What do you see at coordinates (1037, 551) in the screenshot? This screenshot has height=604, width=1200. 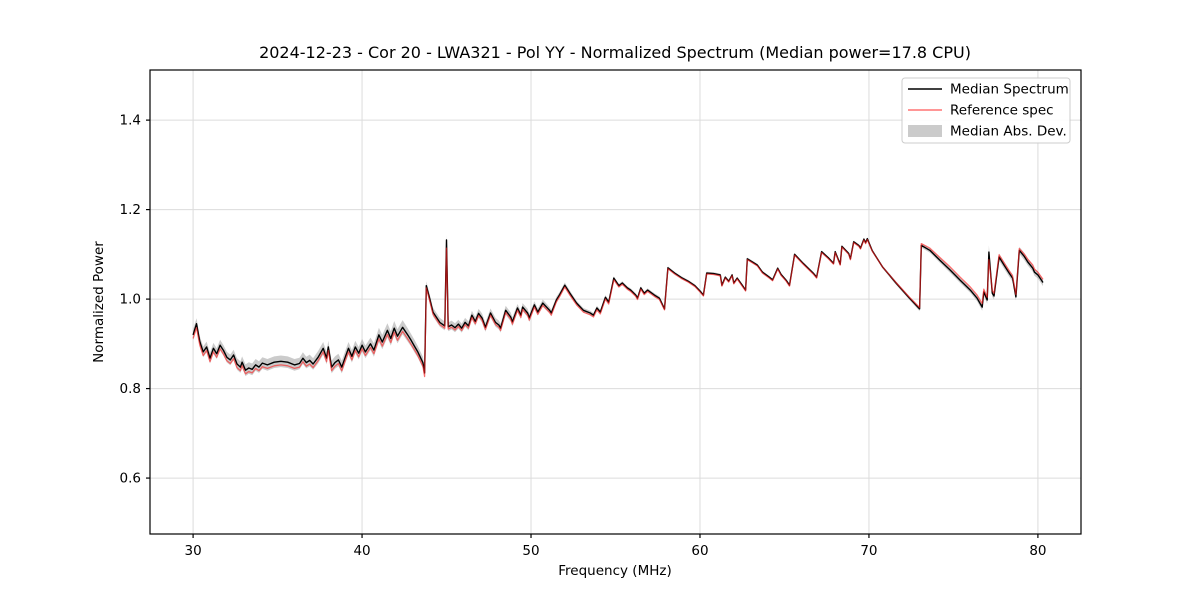 I see `x-tick-label: 80` at bounding box center [1037, 551].